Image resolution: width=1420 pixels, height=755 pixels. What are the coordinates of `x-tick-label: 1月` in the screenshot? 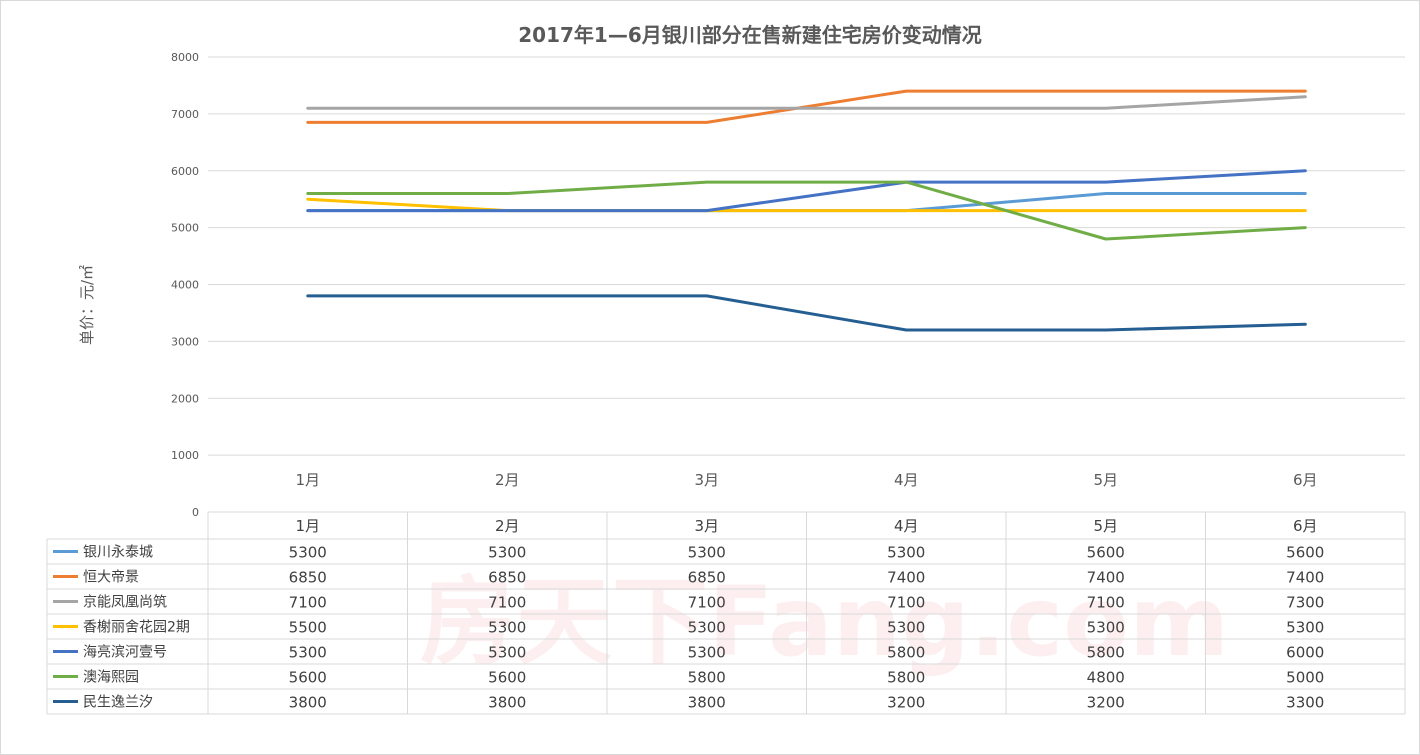 It's located at (307, 480).